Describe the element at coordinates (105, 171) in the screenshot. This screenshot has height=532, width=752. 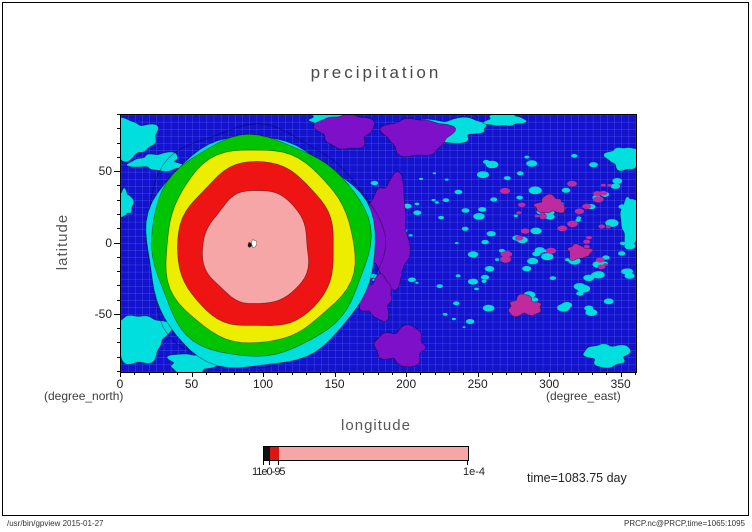
I see `y-tick-label: 50` at that location.